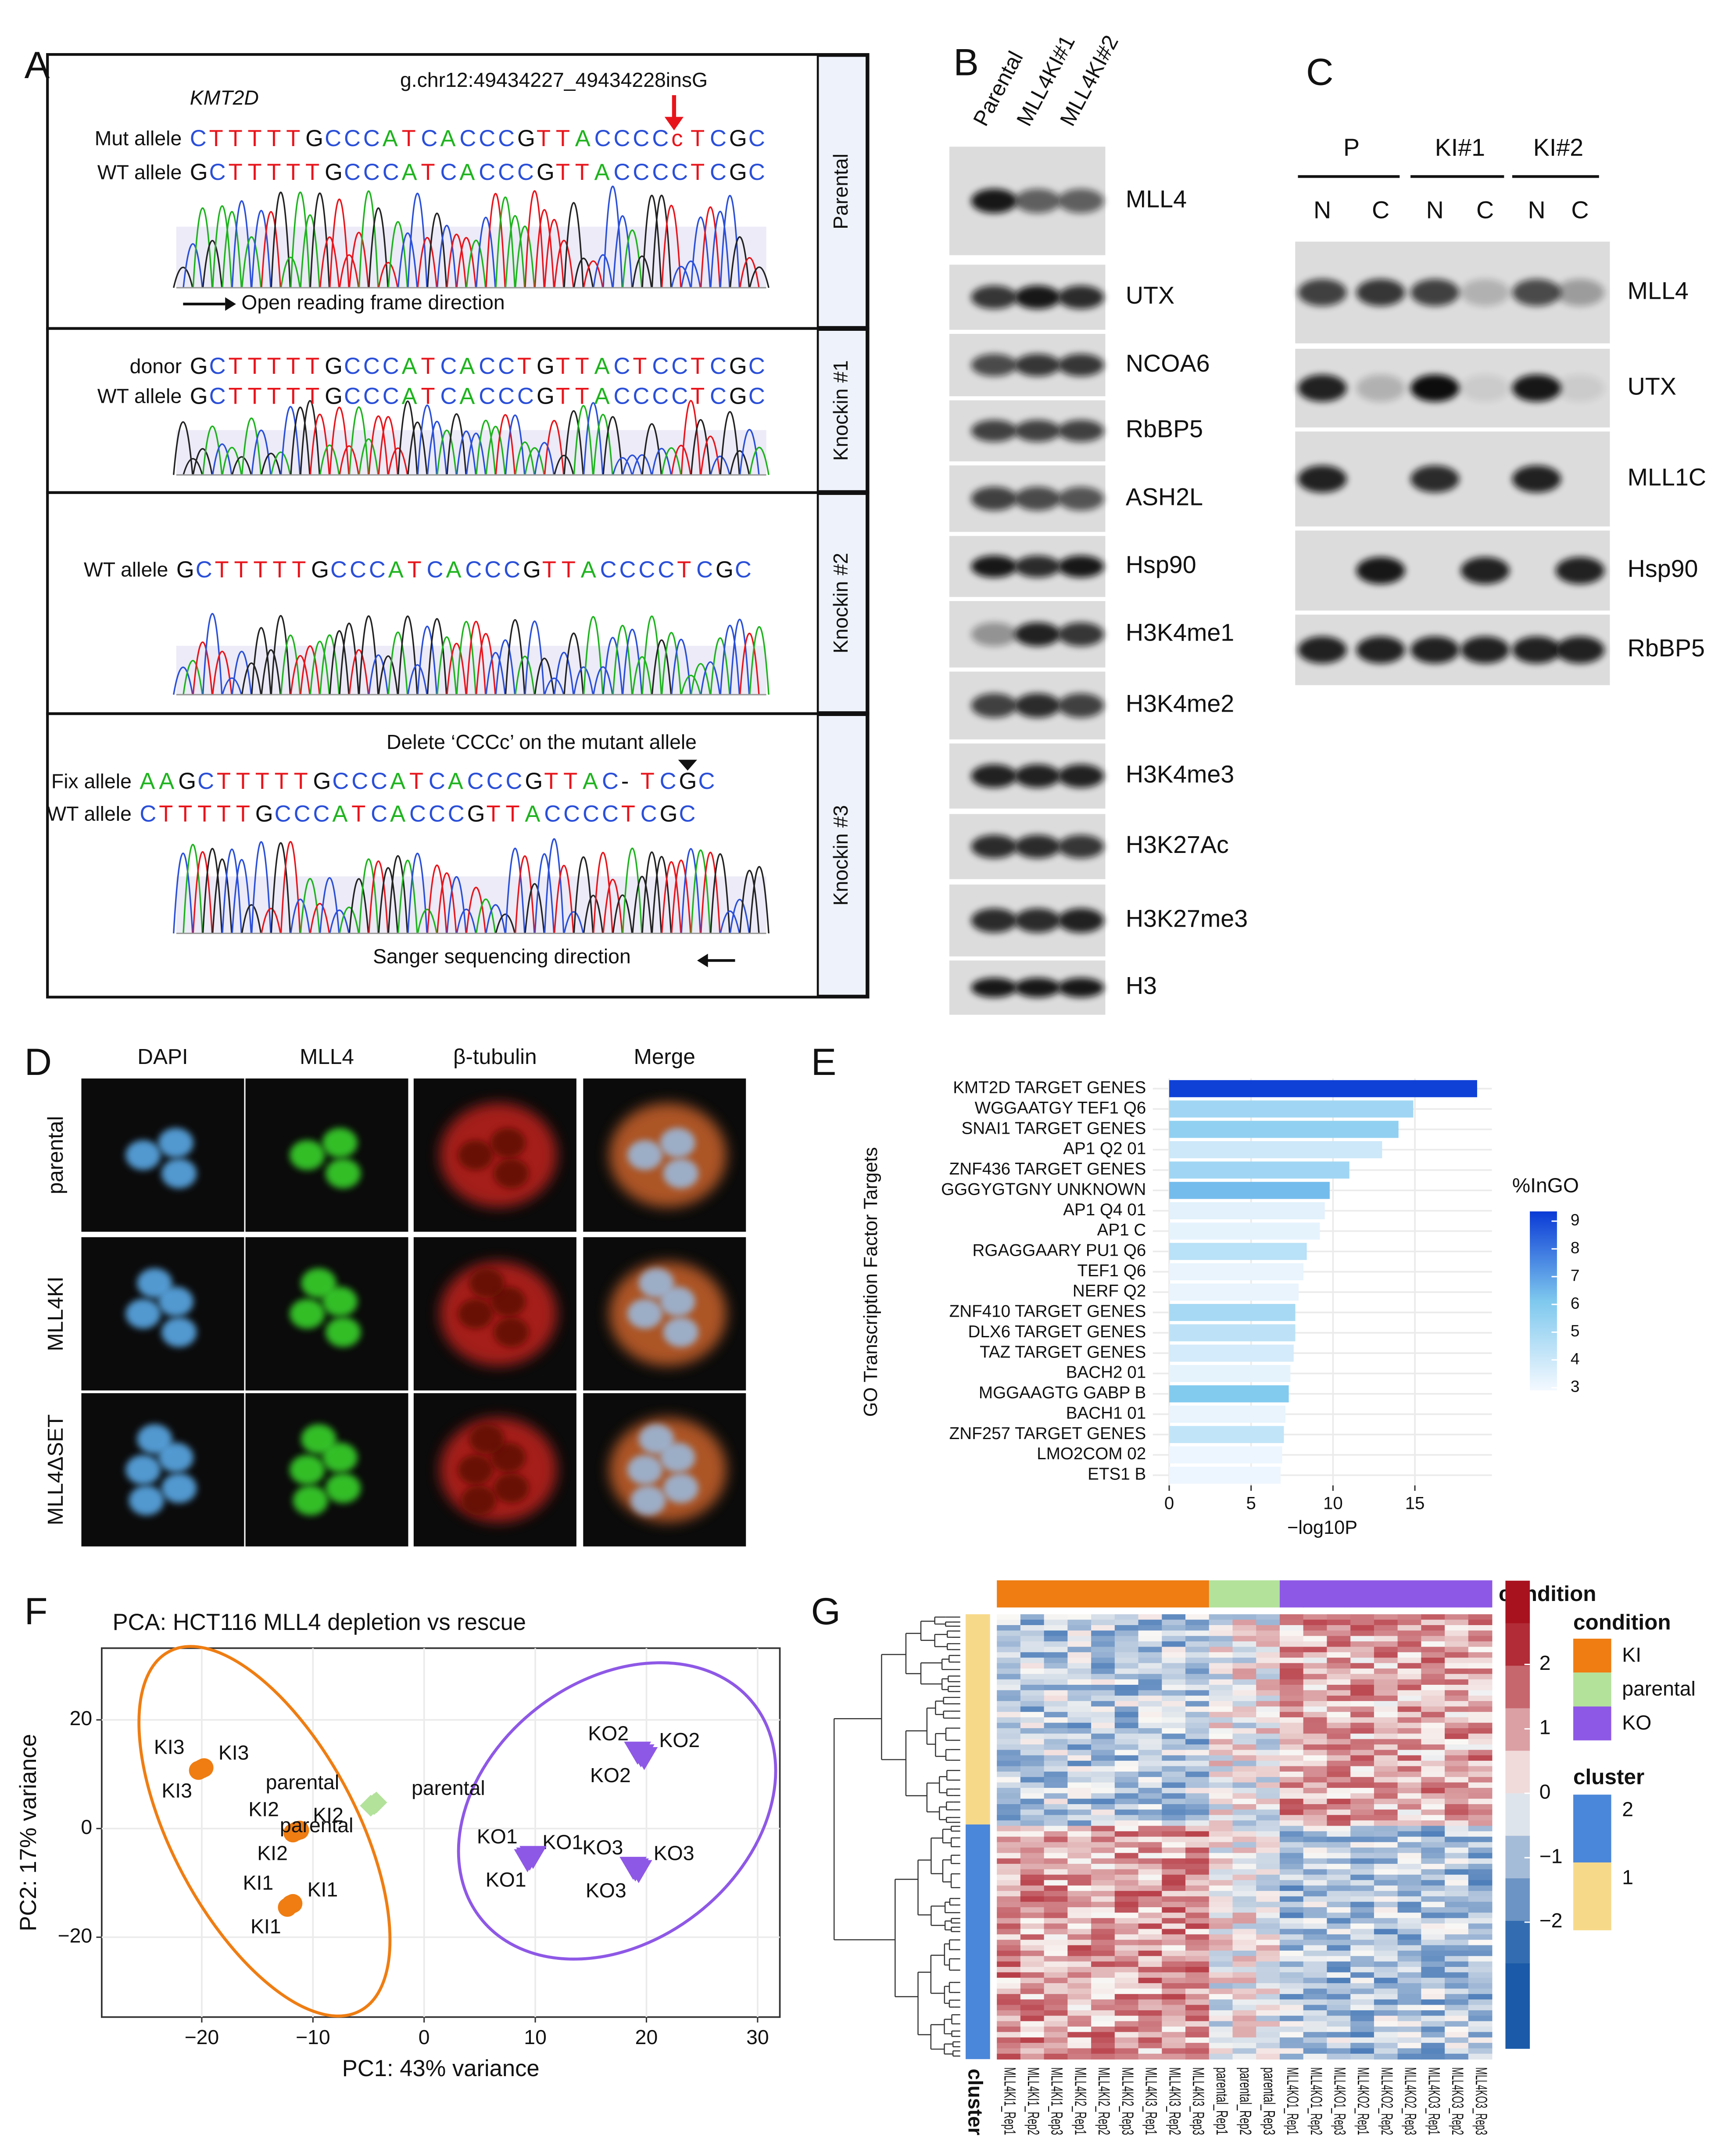 This screenshot has height=2138, width=1736. What do you see at coordinates (1659, 1689) in the screenshot?
I see `legend-label: parental` at bounding box center [1659, 1689].